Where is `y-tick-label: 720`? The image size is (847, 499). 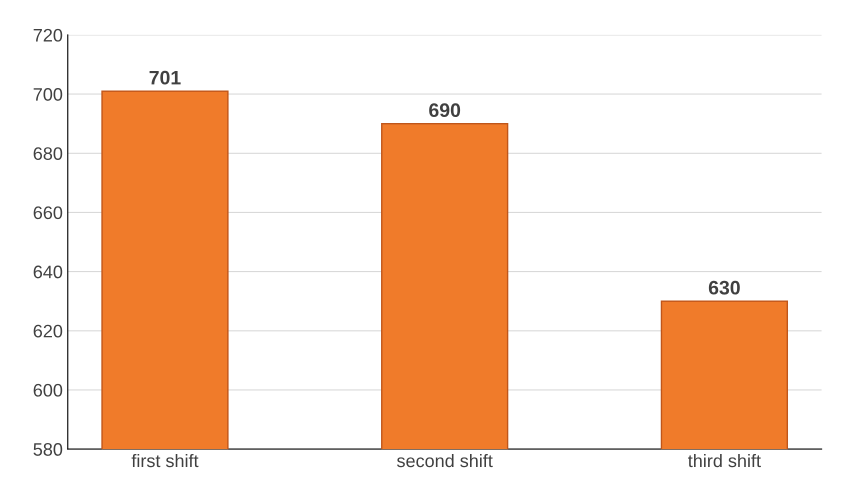
y-tick-label: 720 is located at coordinates (48, 35).